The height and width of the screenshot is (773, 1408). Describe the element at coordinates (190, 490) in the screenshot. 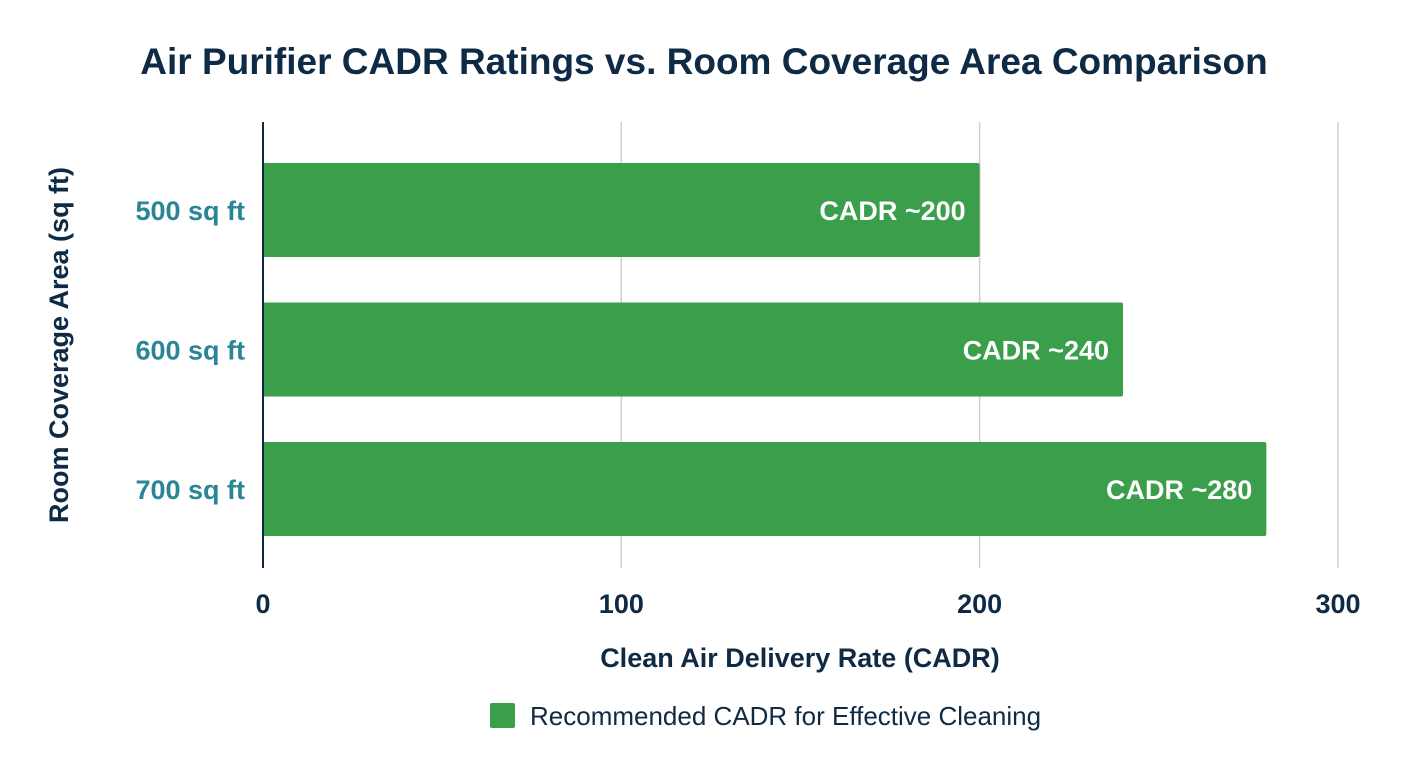

I see `category-label: 700 sq ft` at that location.